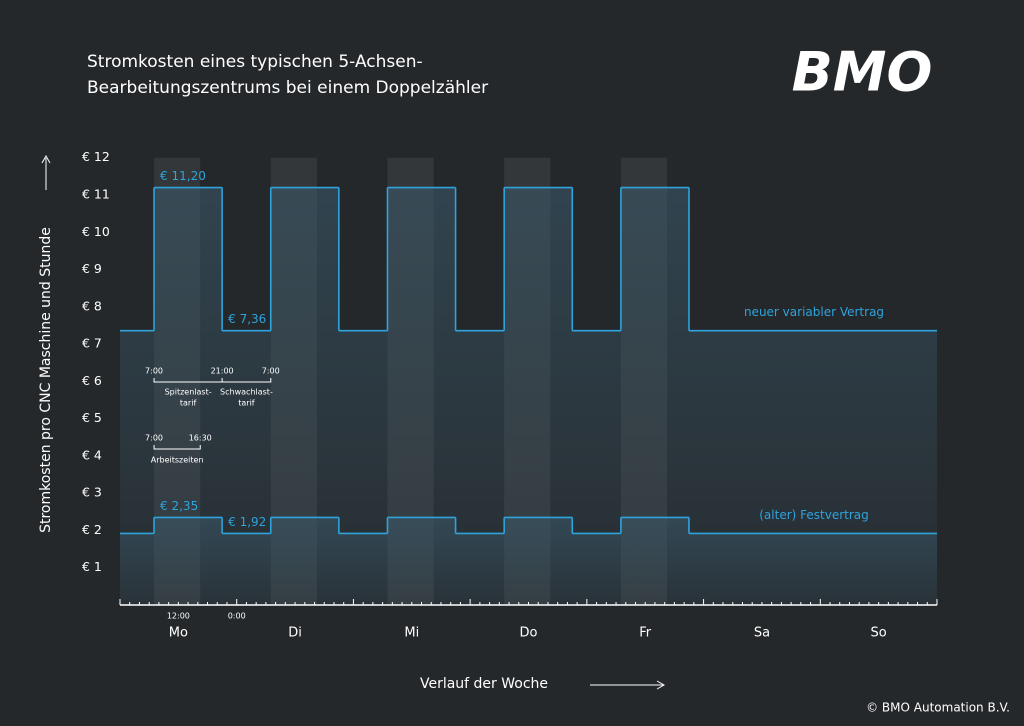 The height and width of the screenshot is (726, 1024). I want to click on y-tick-label: € 3, so click(92, 492).